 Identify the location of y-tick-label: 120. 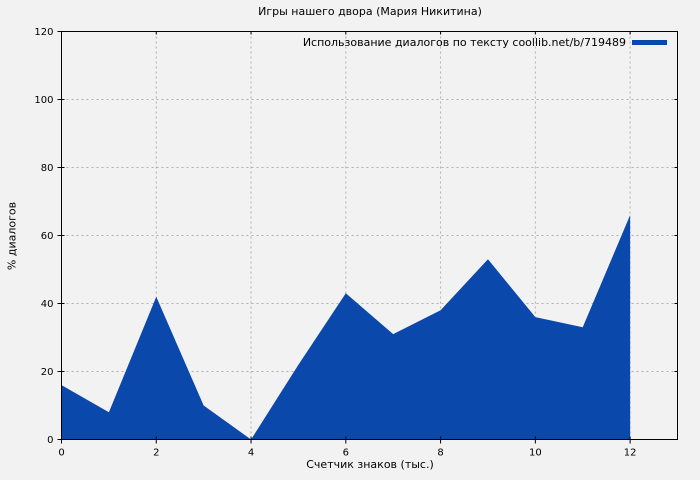
(43, 32).